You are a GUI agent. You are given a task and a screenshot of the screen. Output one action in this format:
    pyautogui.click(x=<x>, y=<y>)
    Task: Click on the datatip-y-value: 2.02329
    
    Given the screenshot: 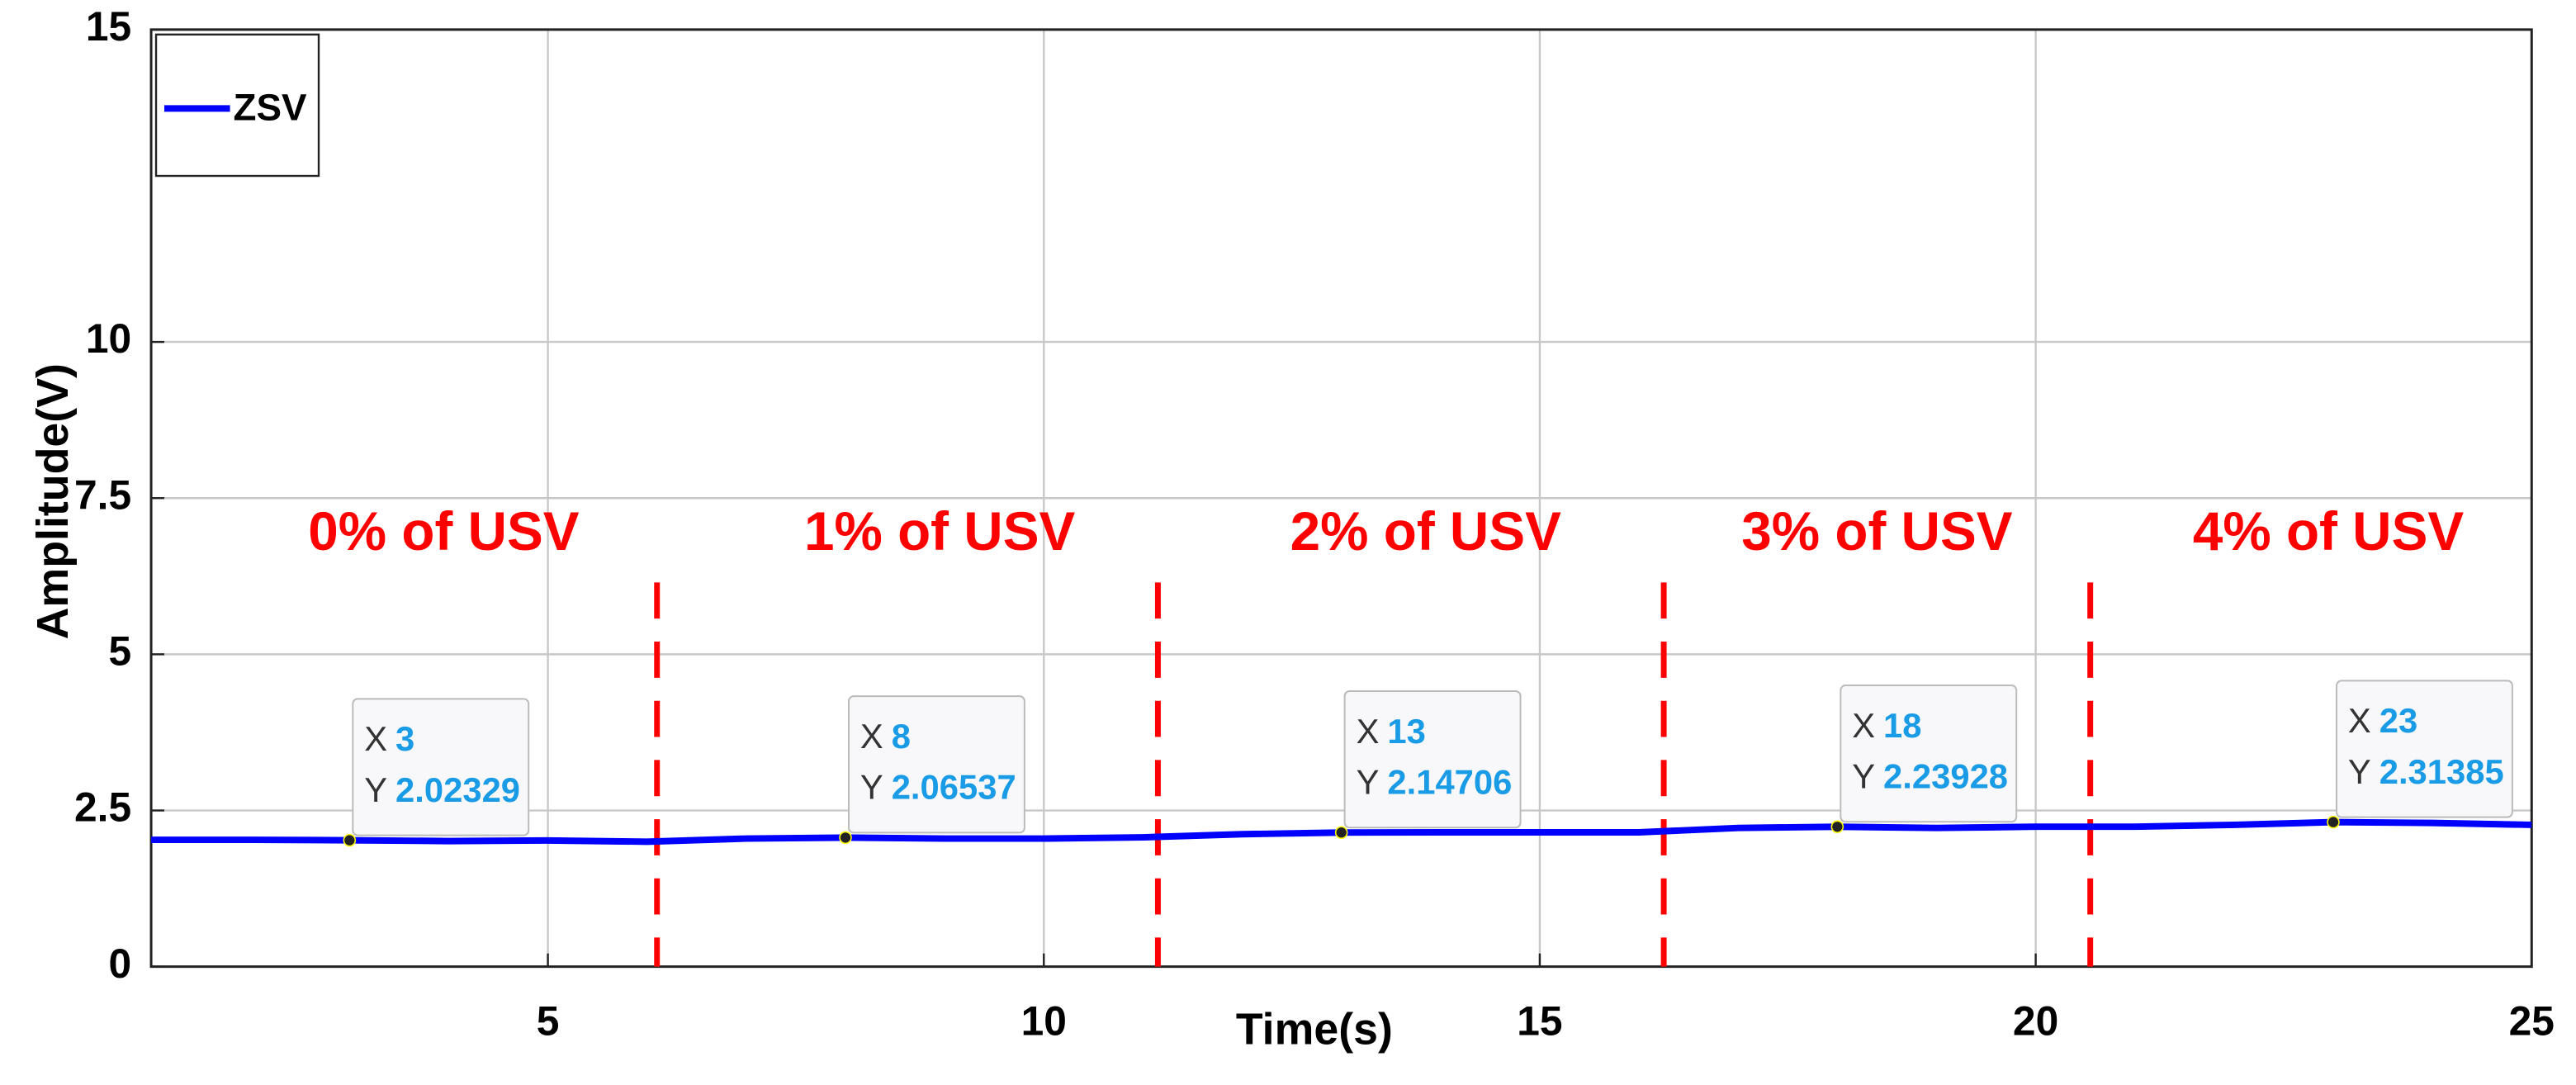 What is the action you would take?
    pyautogui.click(x=457, y=789)
    